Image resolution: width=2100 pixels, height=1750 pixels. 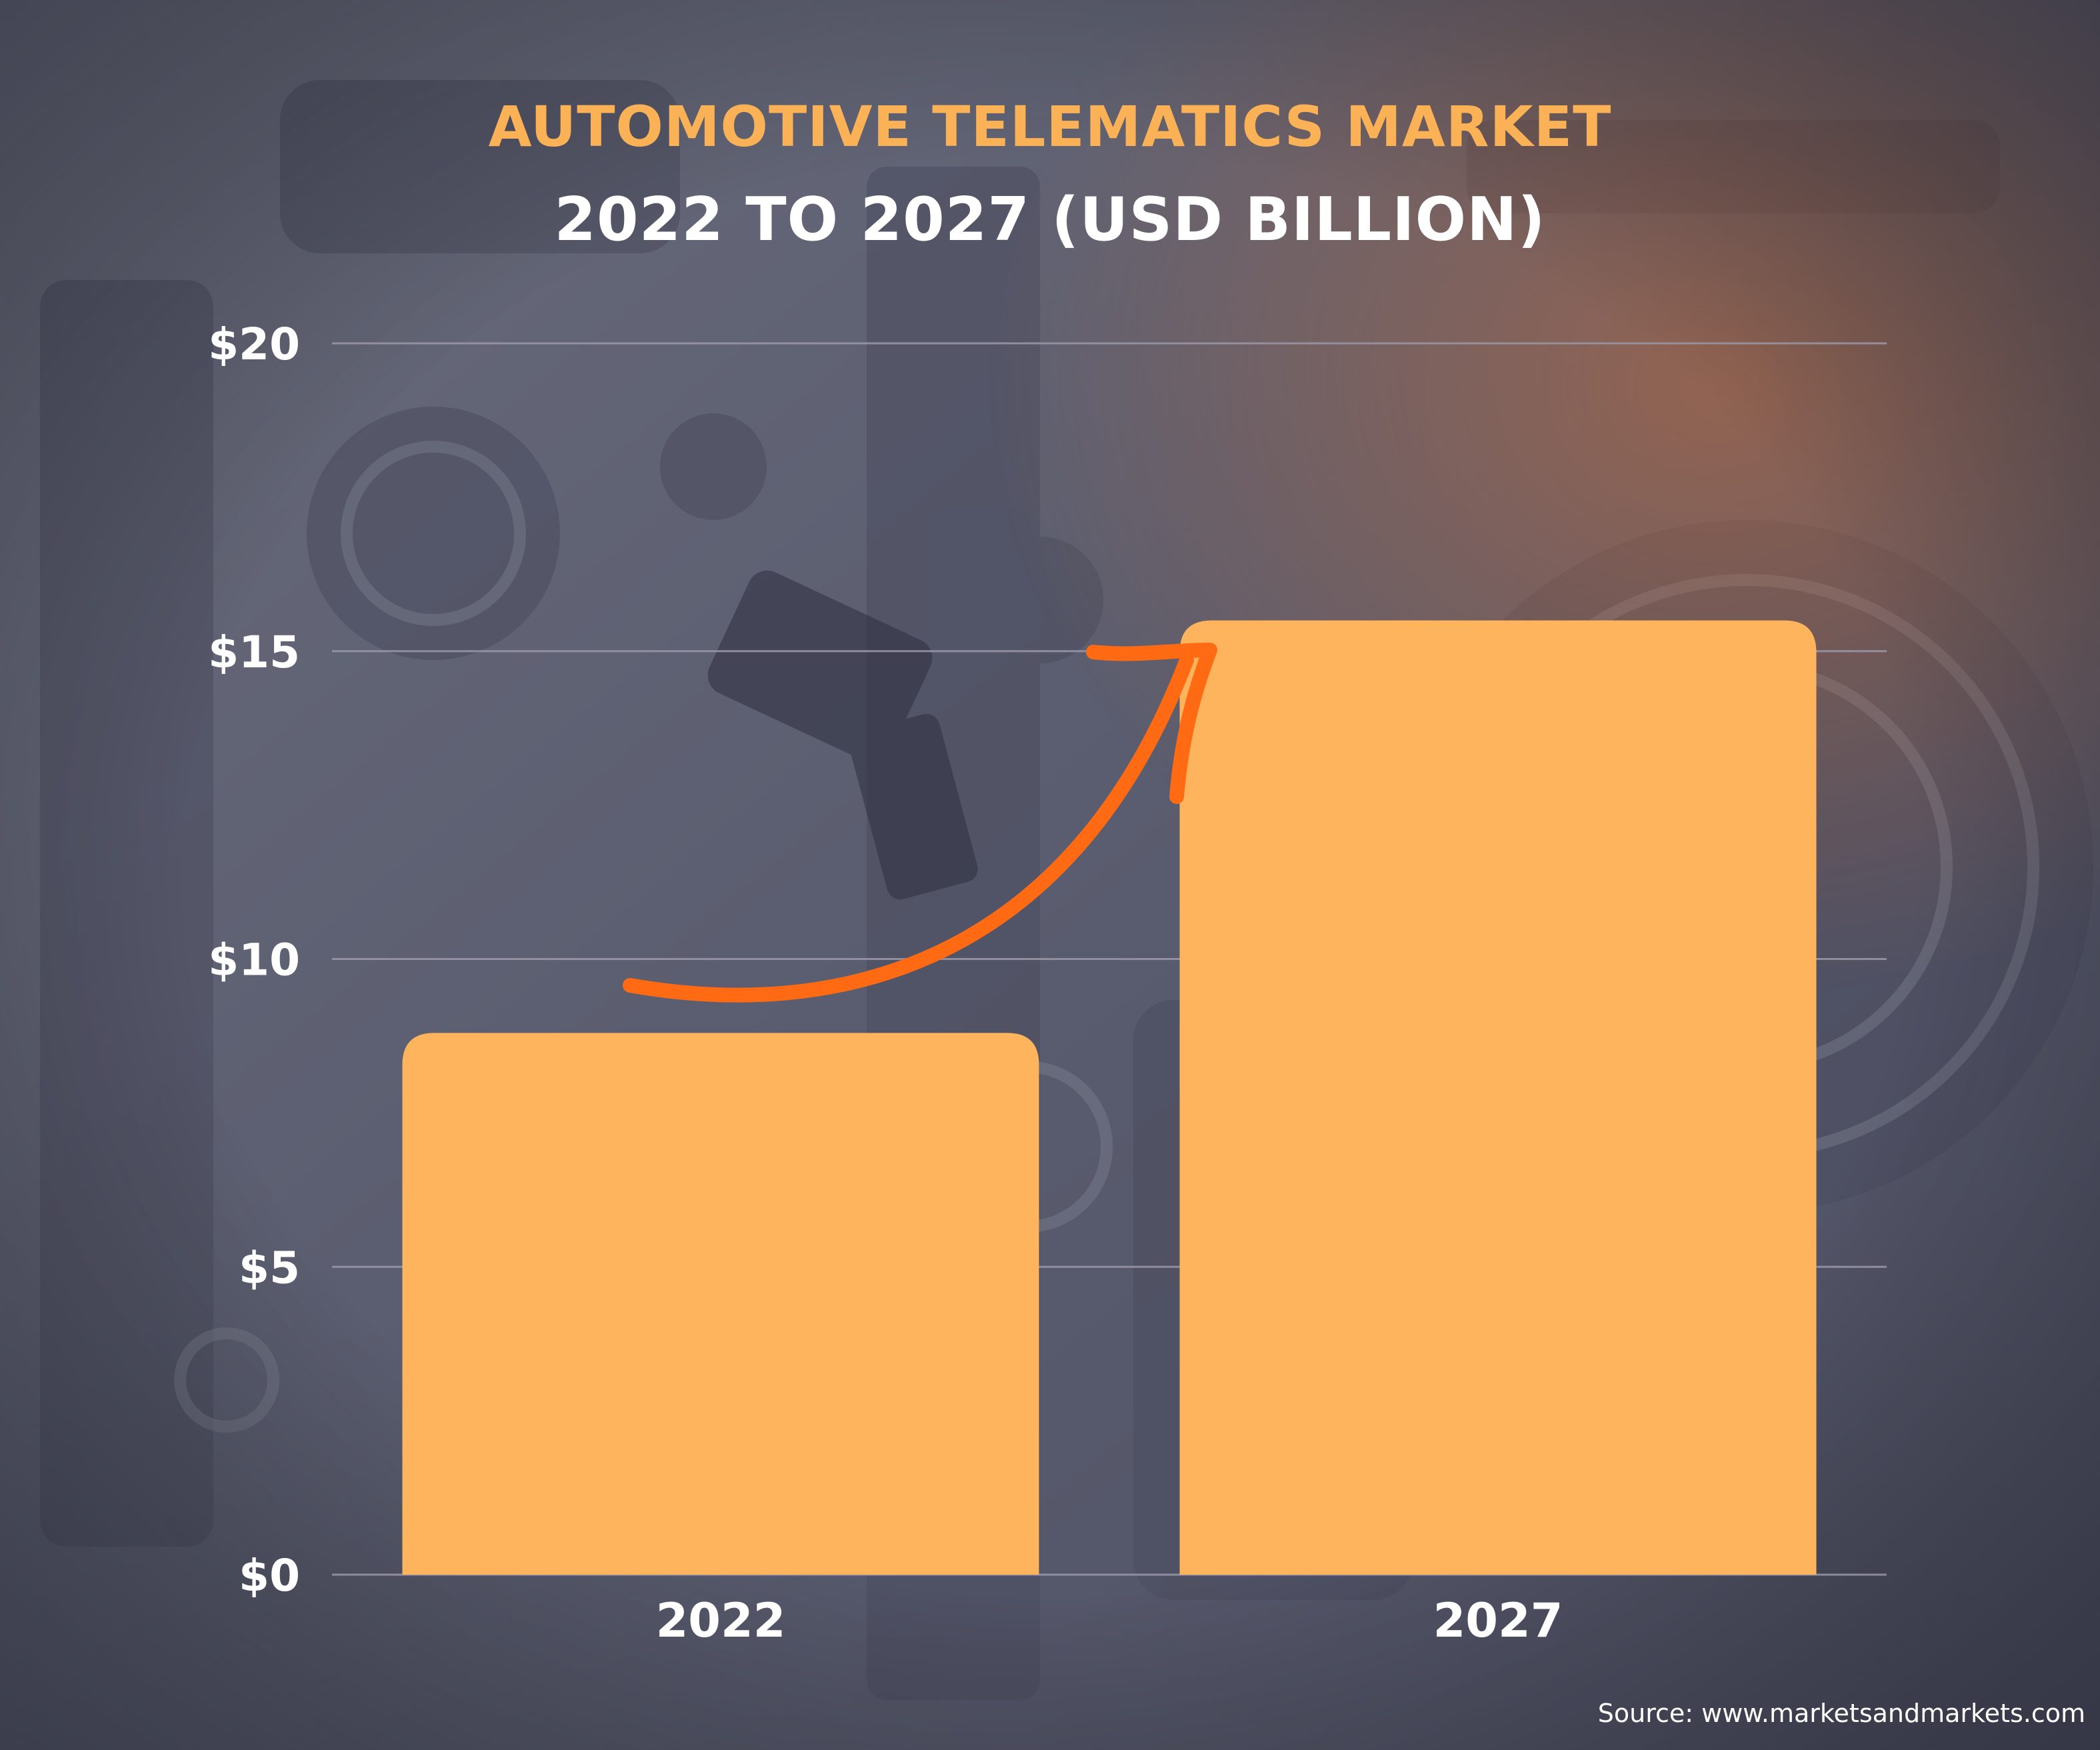 I want to click on y-tick-label: $15, so click(x=254, y=652).